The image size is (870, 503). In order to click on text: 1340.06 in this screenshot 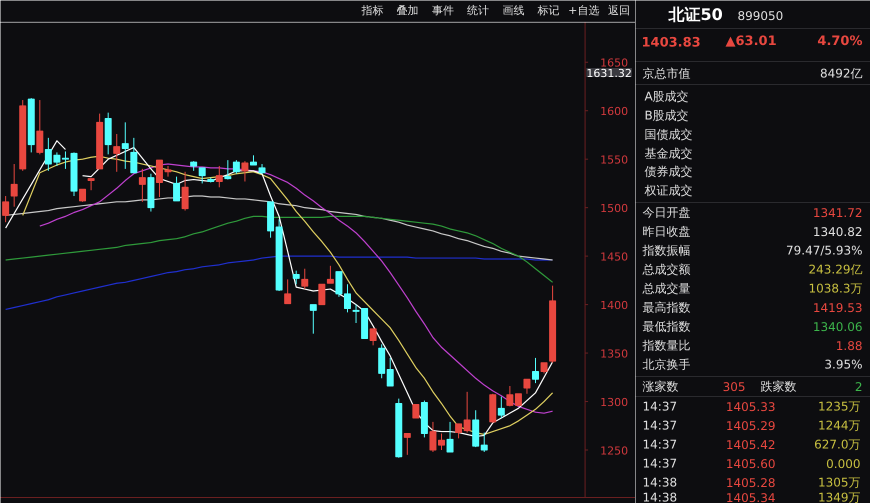, I will do `click(837, 327)`.